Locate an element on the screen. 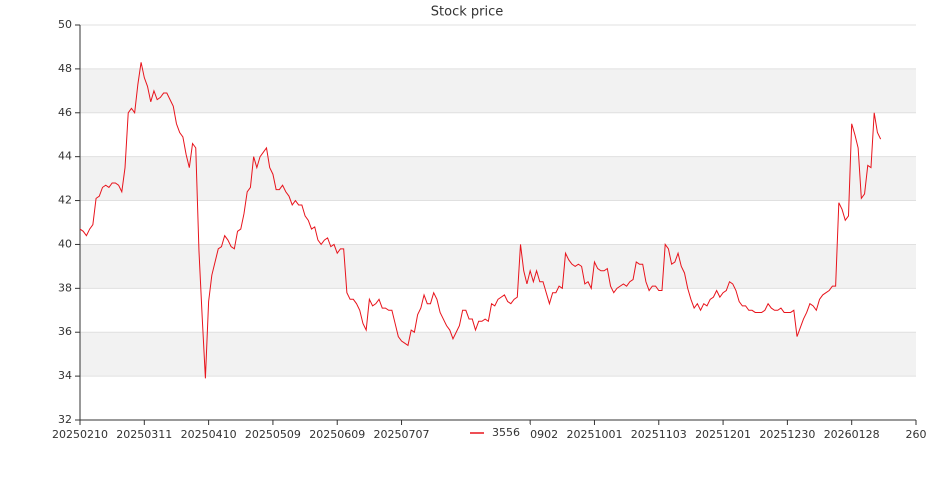 The image size is (935, 500). y-tick-label: 32 is located at coordinates (65, 419).